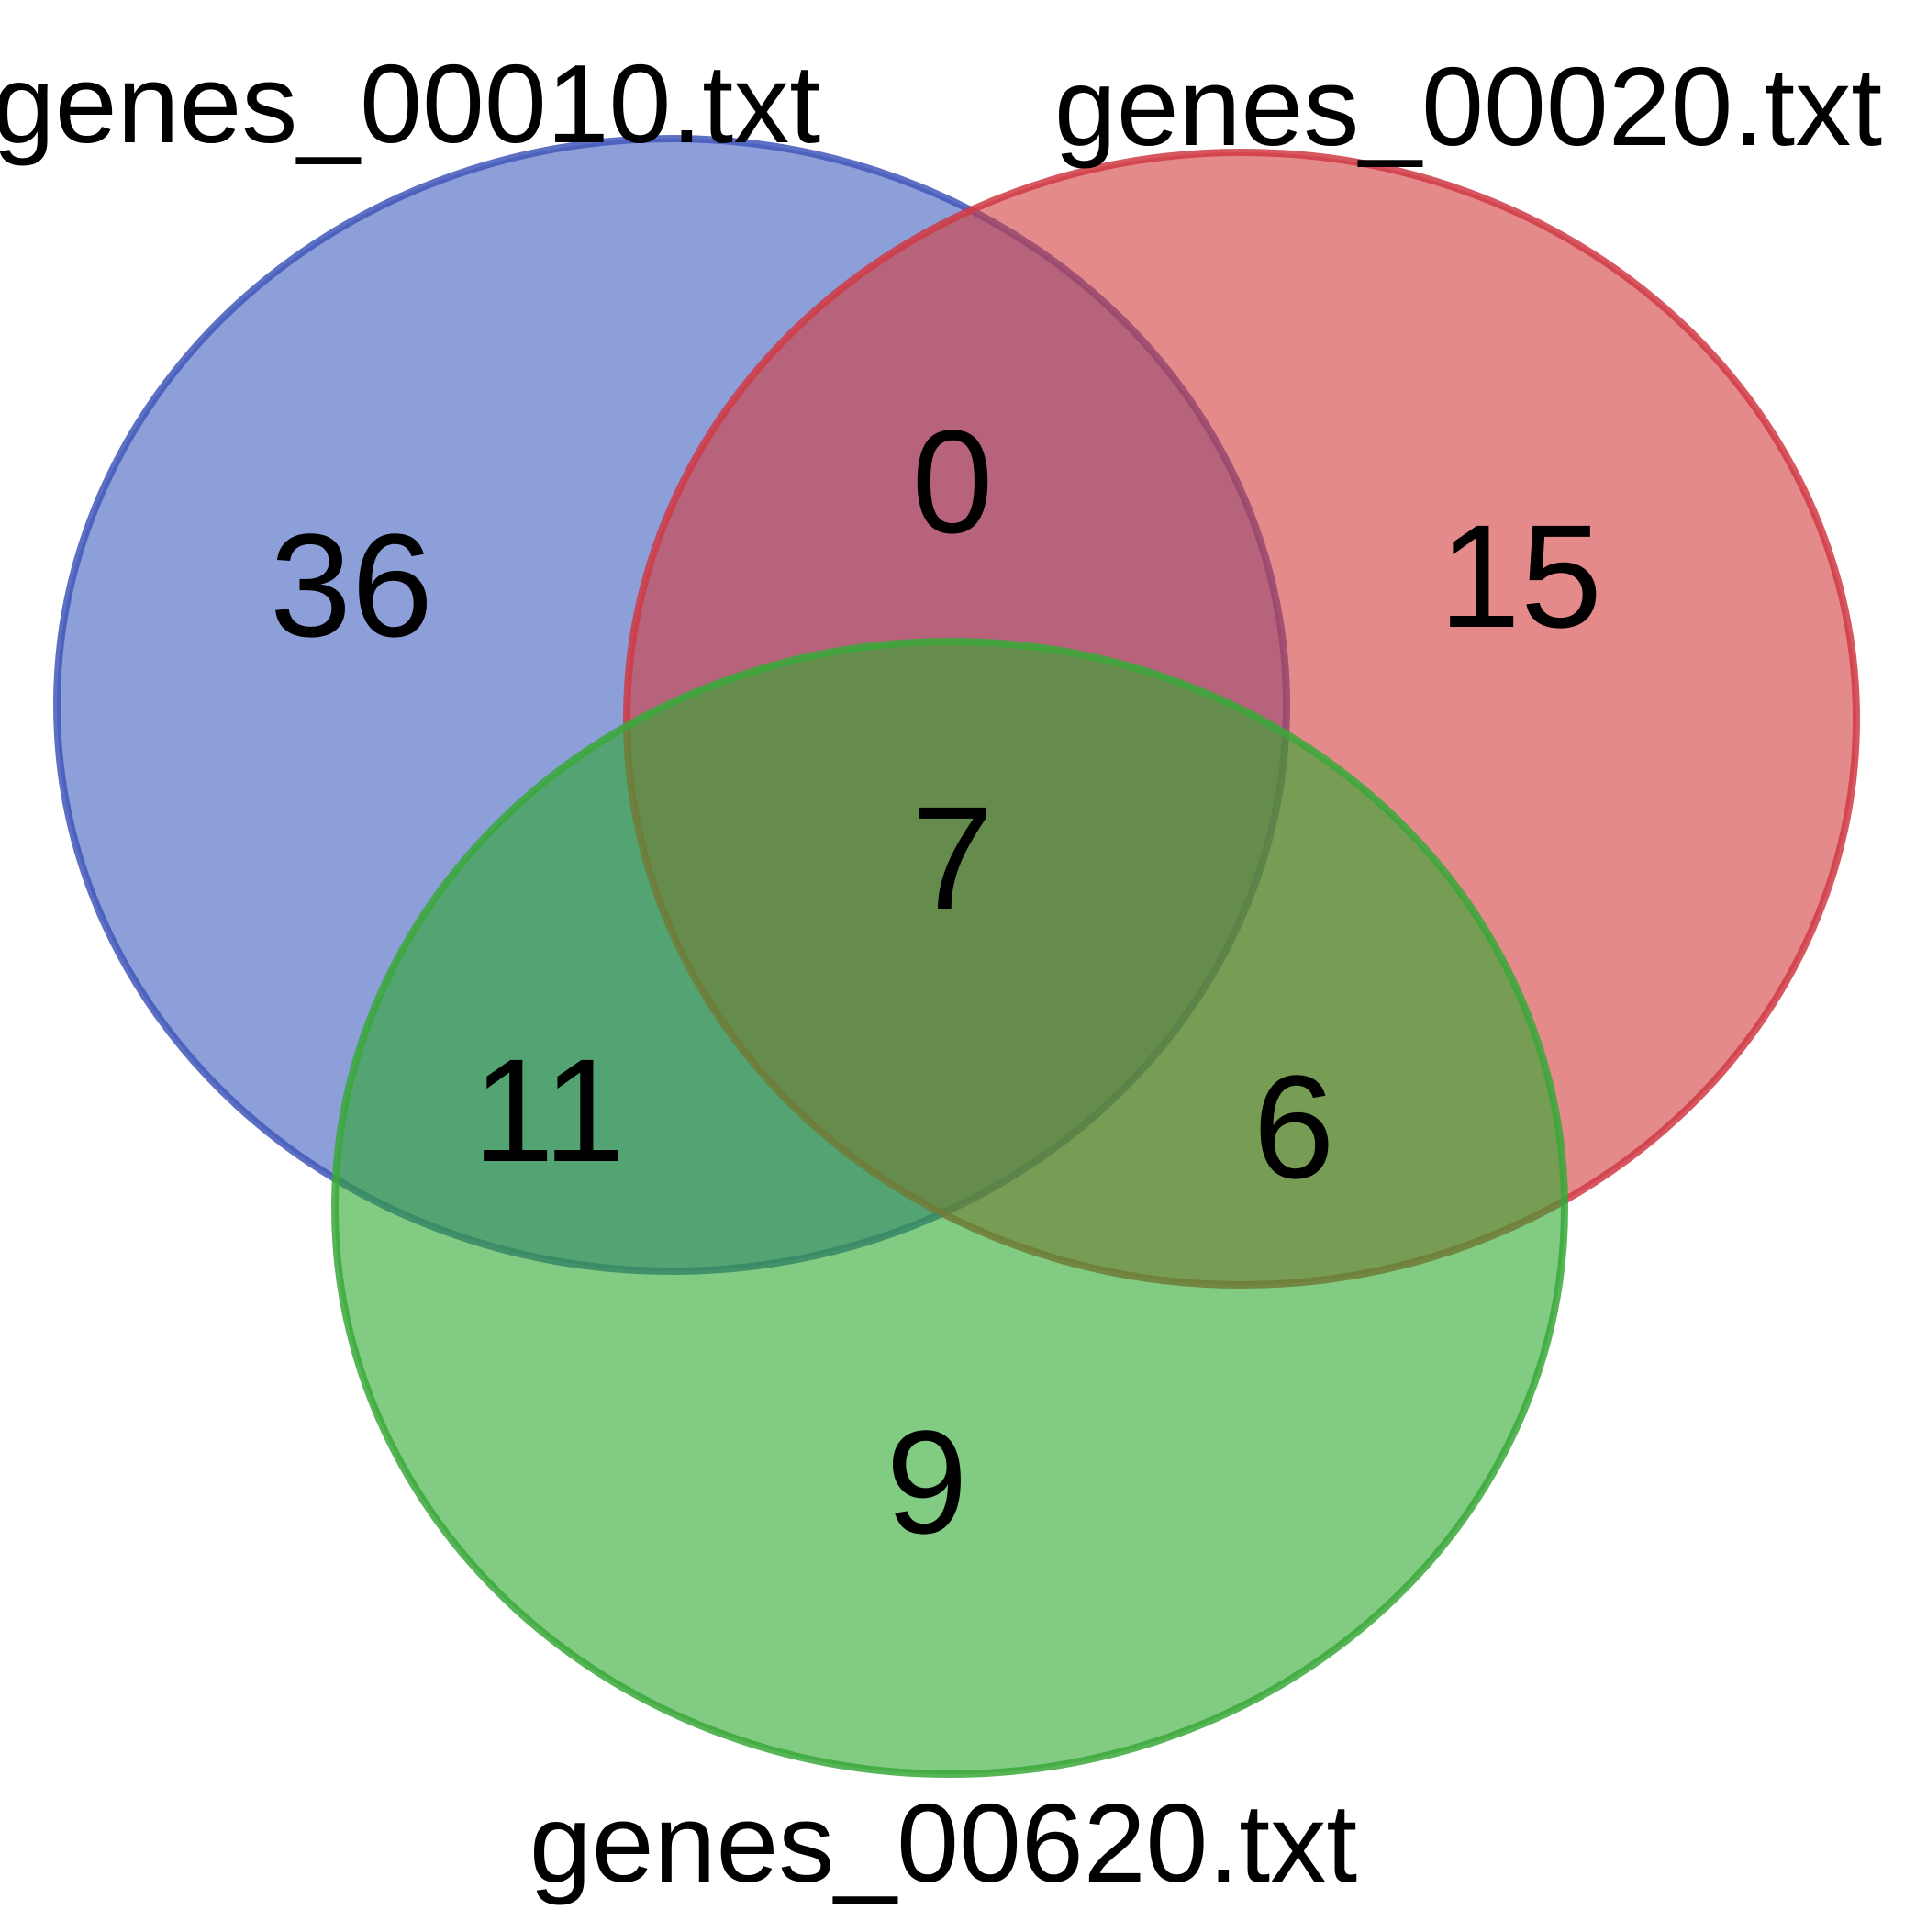 The width and height of the screenshot is (1916, 1932). What do you see at coordinates (549, 1110) in the screenshot?
I see `region-ac-count: 11` at bounding box center [549, 1110].